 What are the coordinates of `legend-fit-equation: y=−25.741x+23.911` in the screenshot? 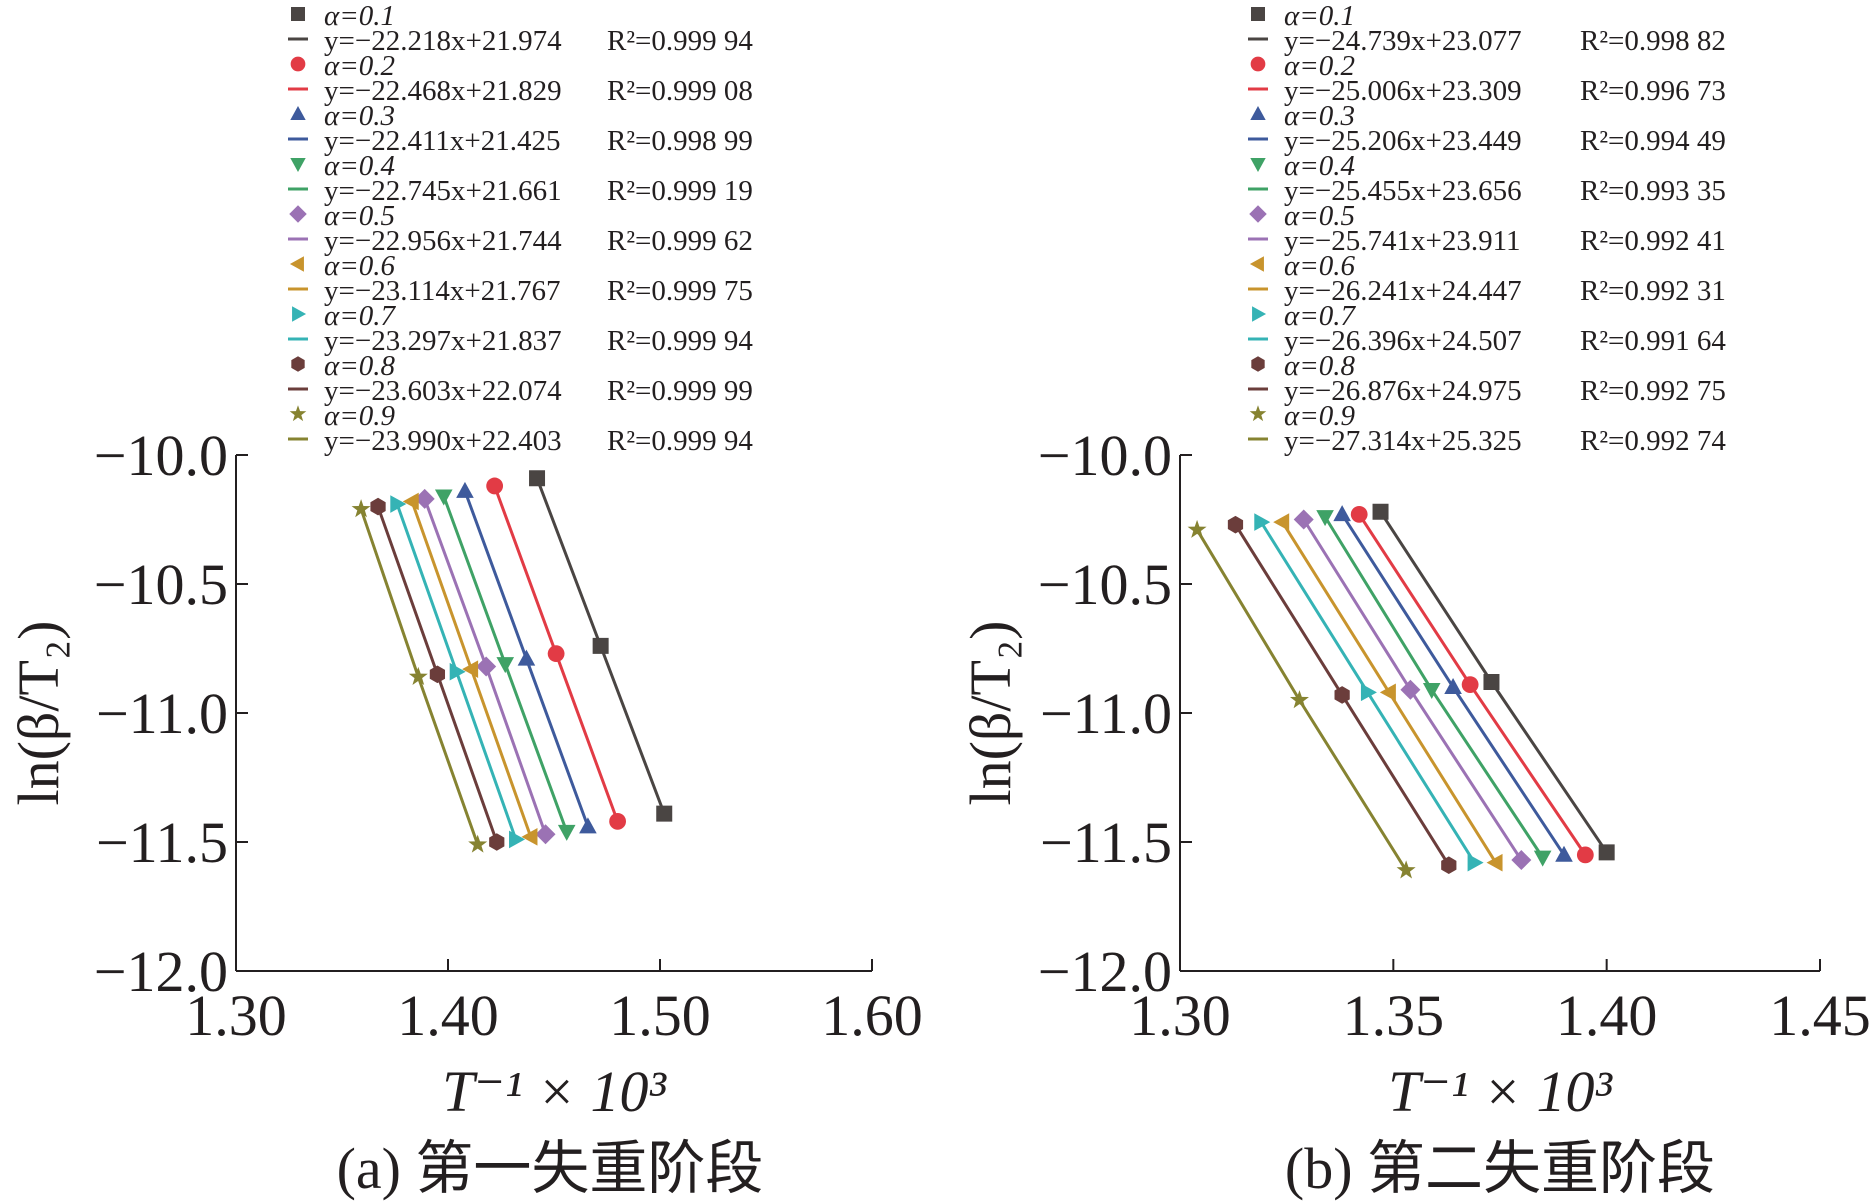 It's located at (1402, 241).